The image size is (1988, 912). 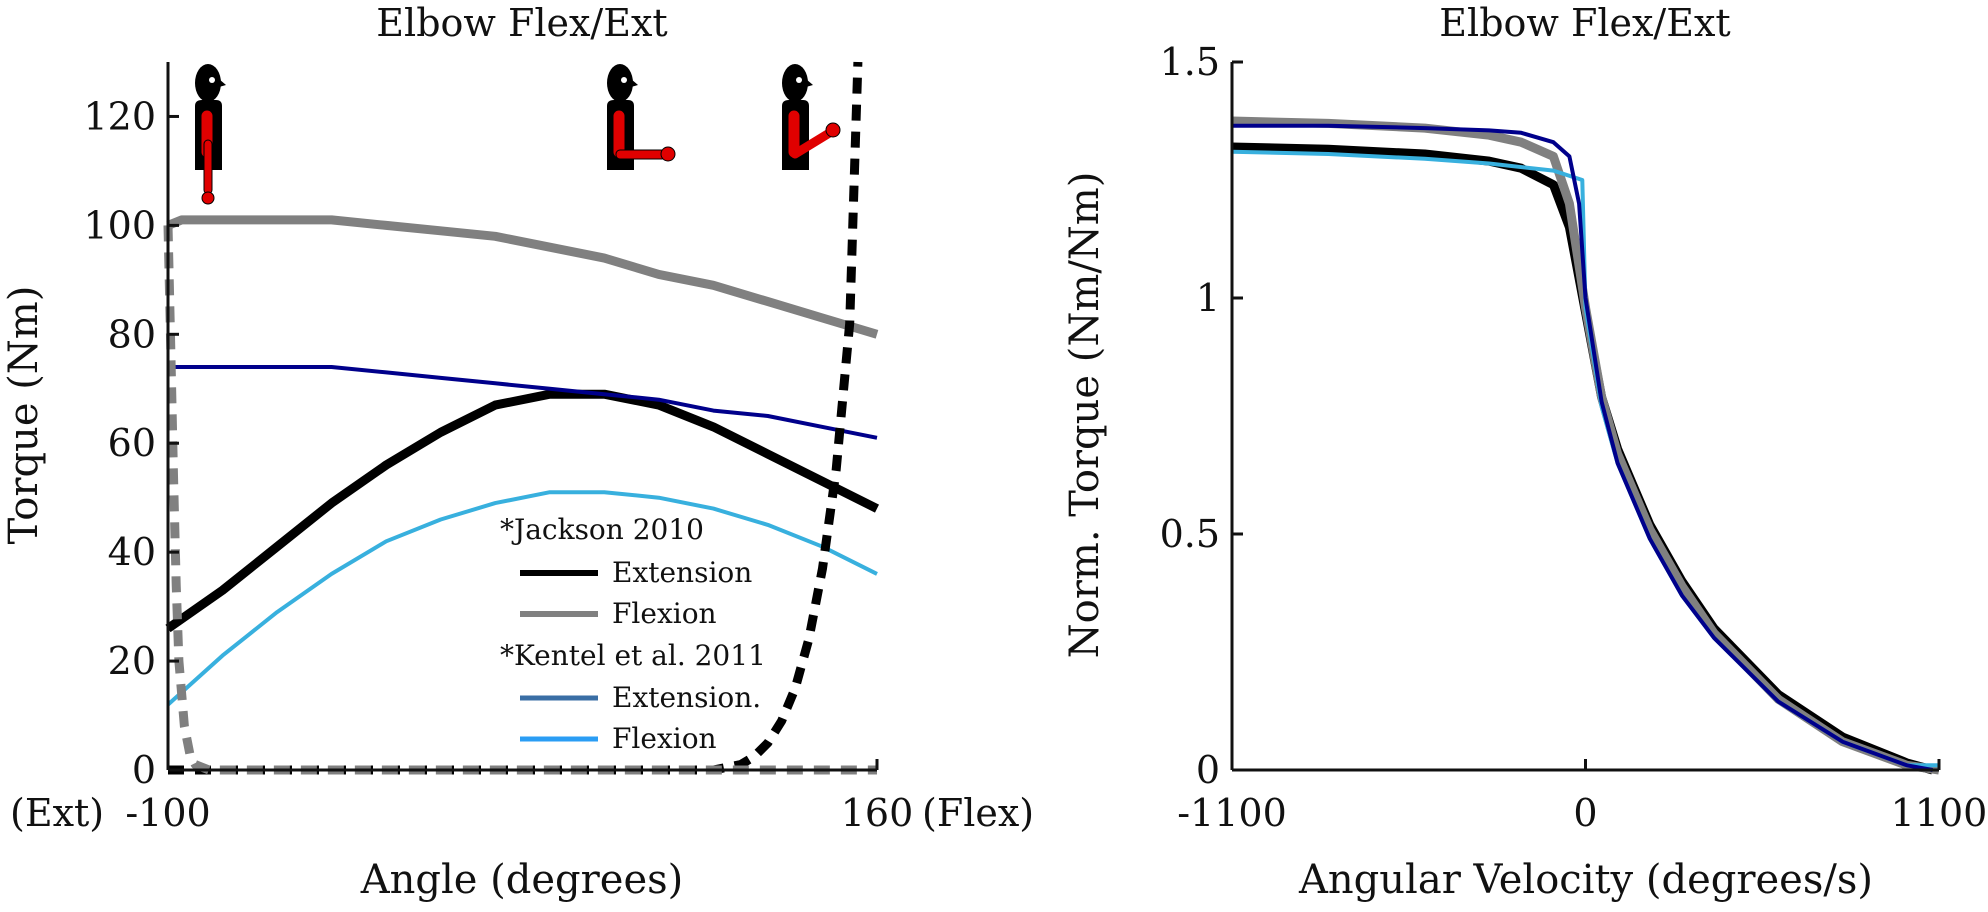 What do you see at coordinates (1208, 770) in the screenshot?
I see `right-y-tick-label: 0` at bounding box center [1208, 770].